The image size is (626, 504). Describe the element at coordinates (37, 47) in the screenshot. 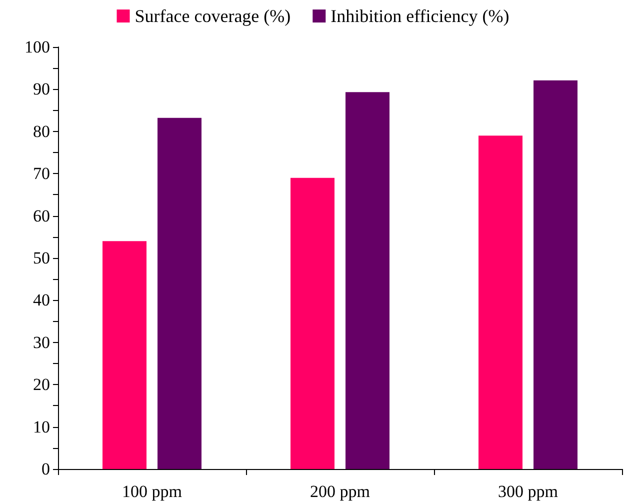

I see `y-tick-label: 100` at that location.